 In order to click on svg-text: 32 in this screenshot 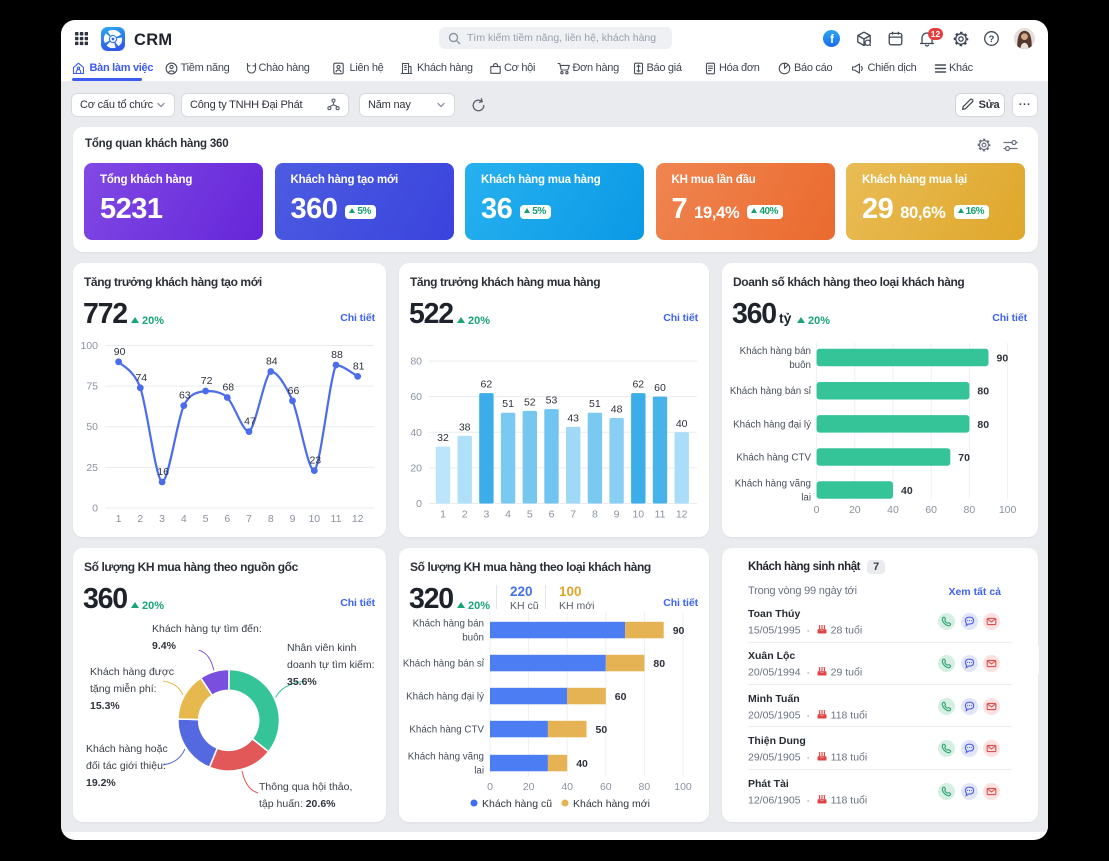, I will do `click(443, 438)`.